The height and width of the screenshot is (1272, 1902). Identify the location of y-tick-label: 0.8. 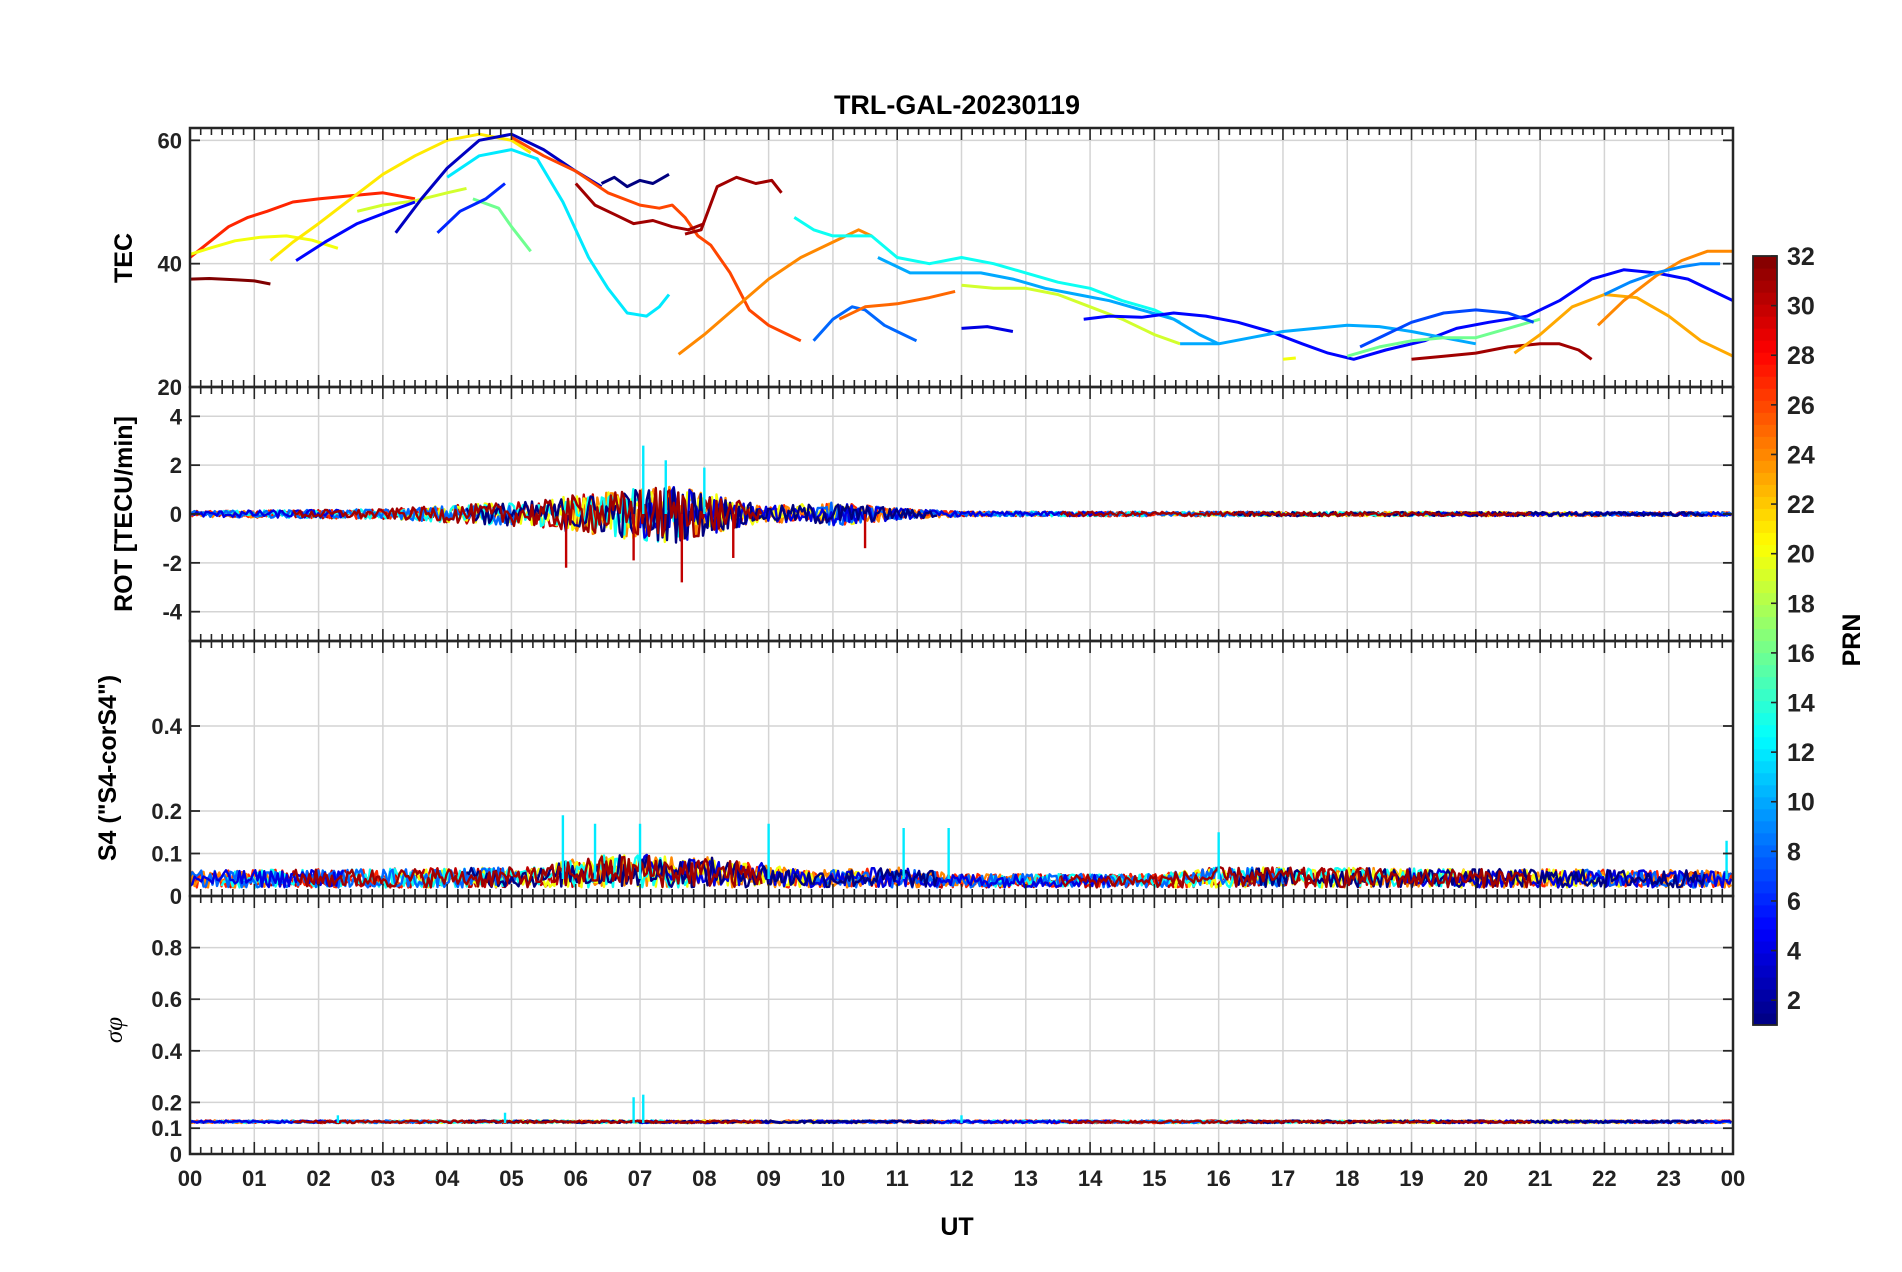
(166, 948).